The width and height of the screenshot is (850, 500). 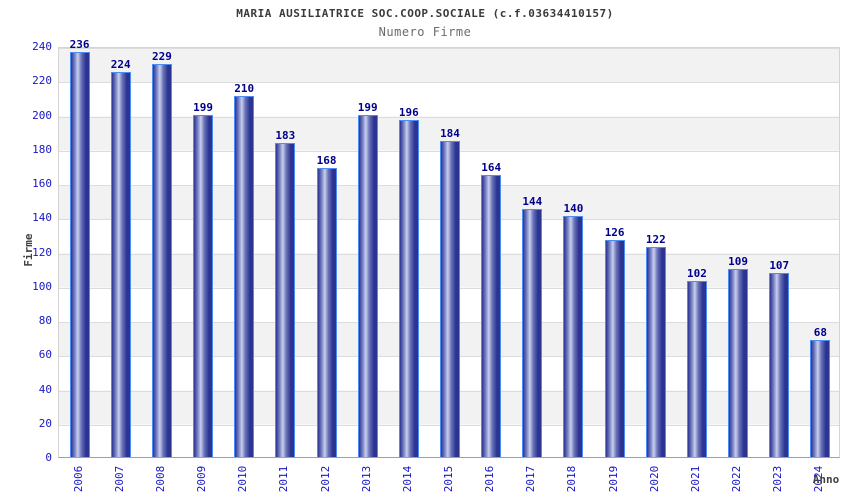 What do you see at coordinates (45, 423) in the screenshot?
I see `y-tick-label: 20` at bounding box center [45, 423].